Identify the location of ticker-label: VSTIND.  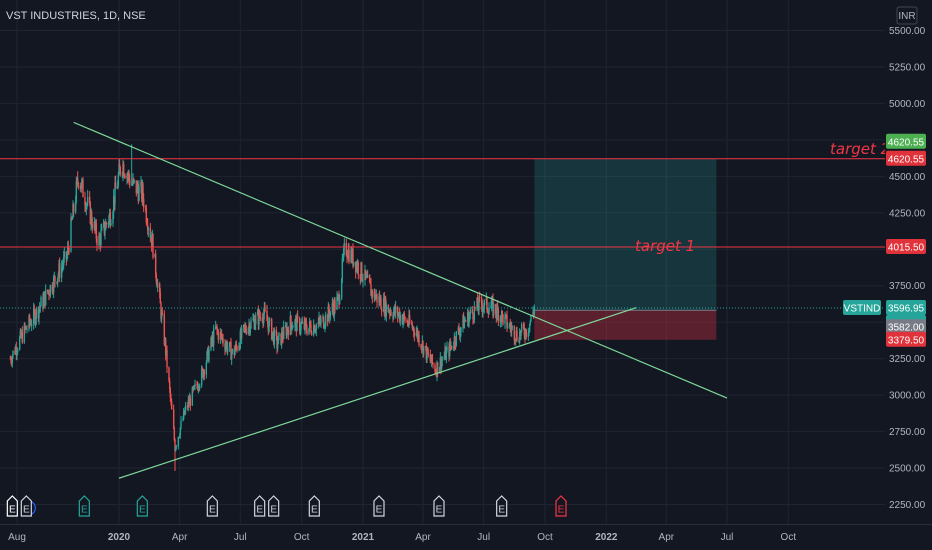
(862, 308).